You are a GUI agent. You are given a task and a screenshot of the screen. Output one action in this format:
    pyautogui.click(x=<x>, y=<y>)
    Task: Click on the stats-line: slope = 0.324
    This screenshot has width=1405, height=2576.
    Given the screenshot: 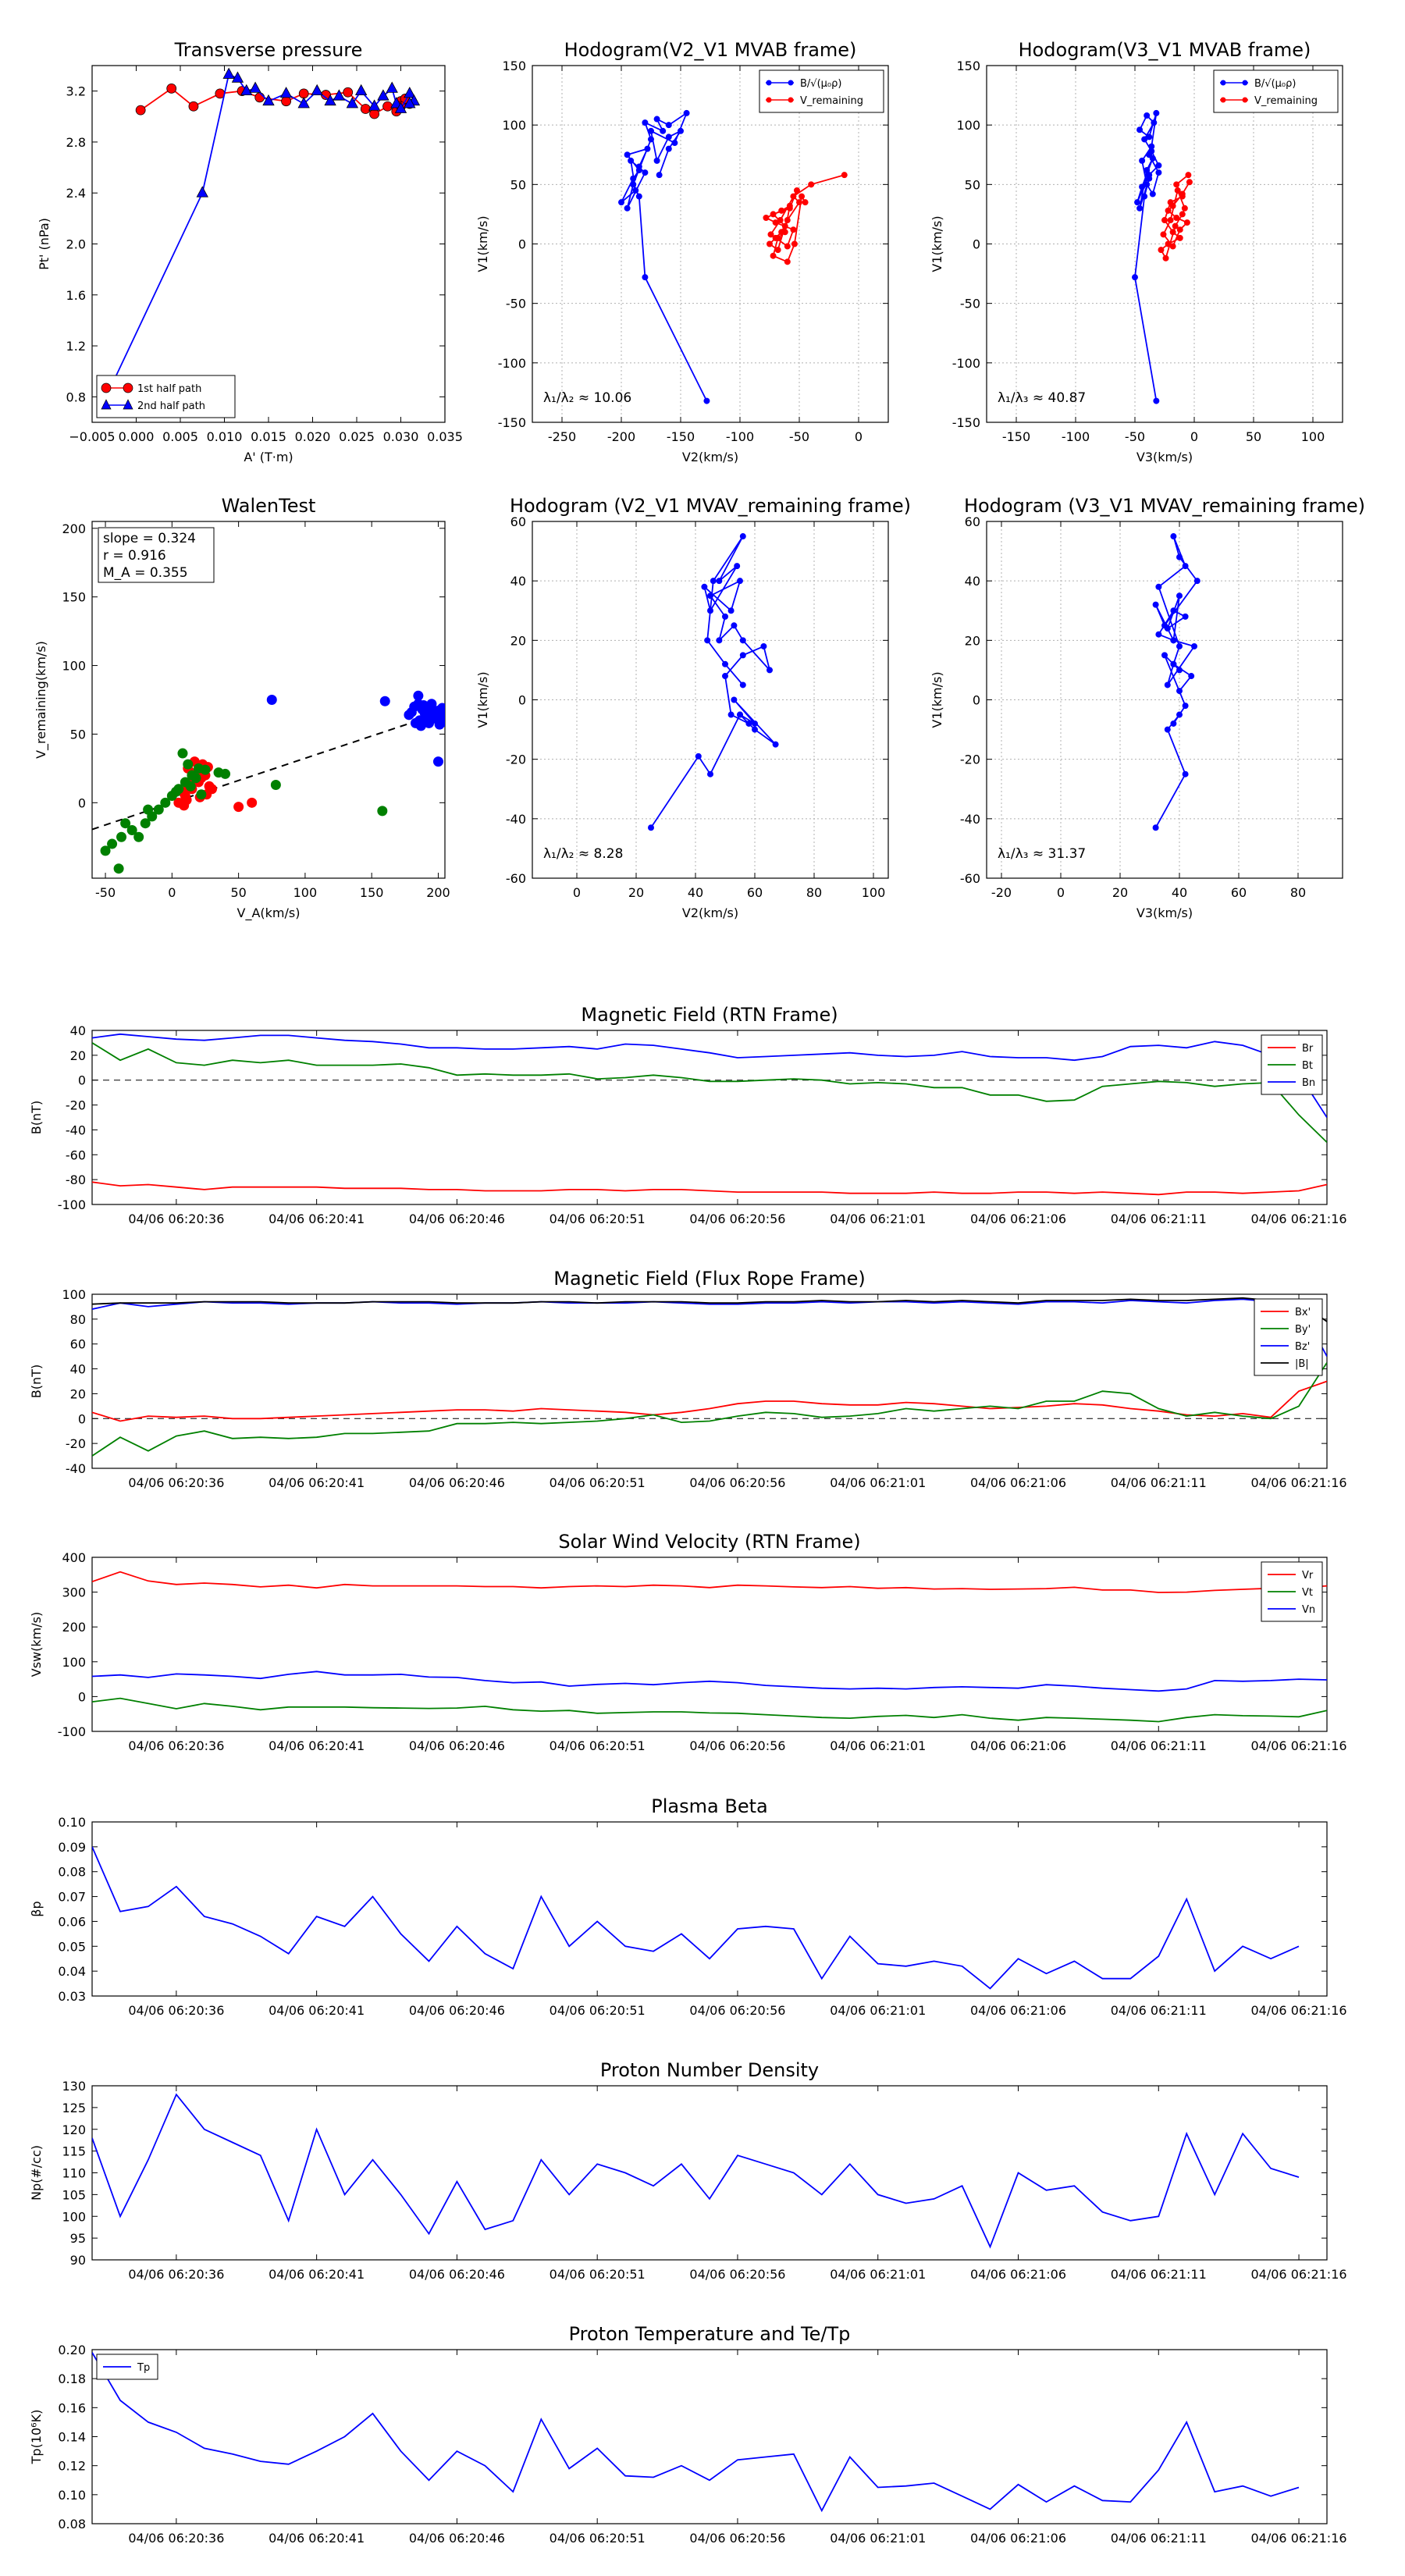 What is the action you would take?
    pyautogui.click(x=150, y=538)
    